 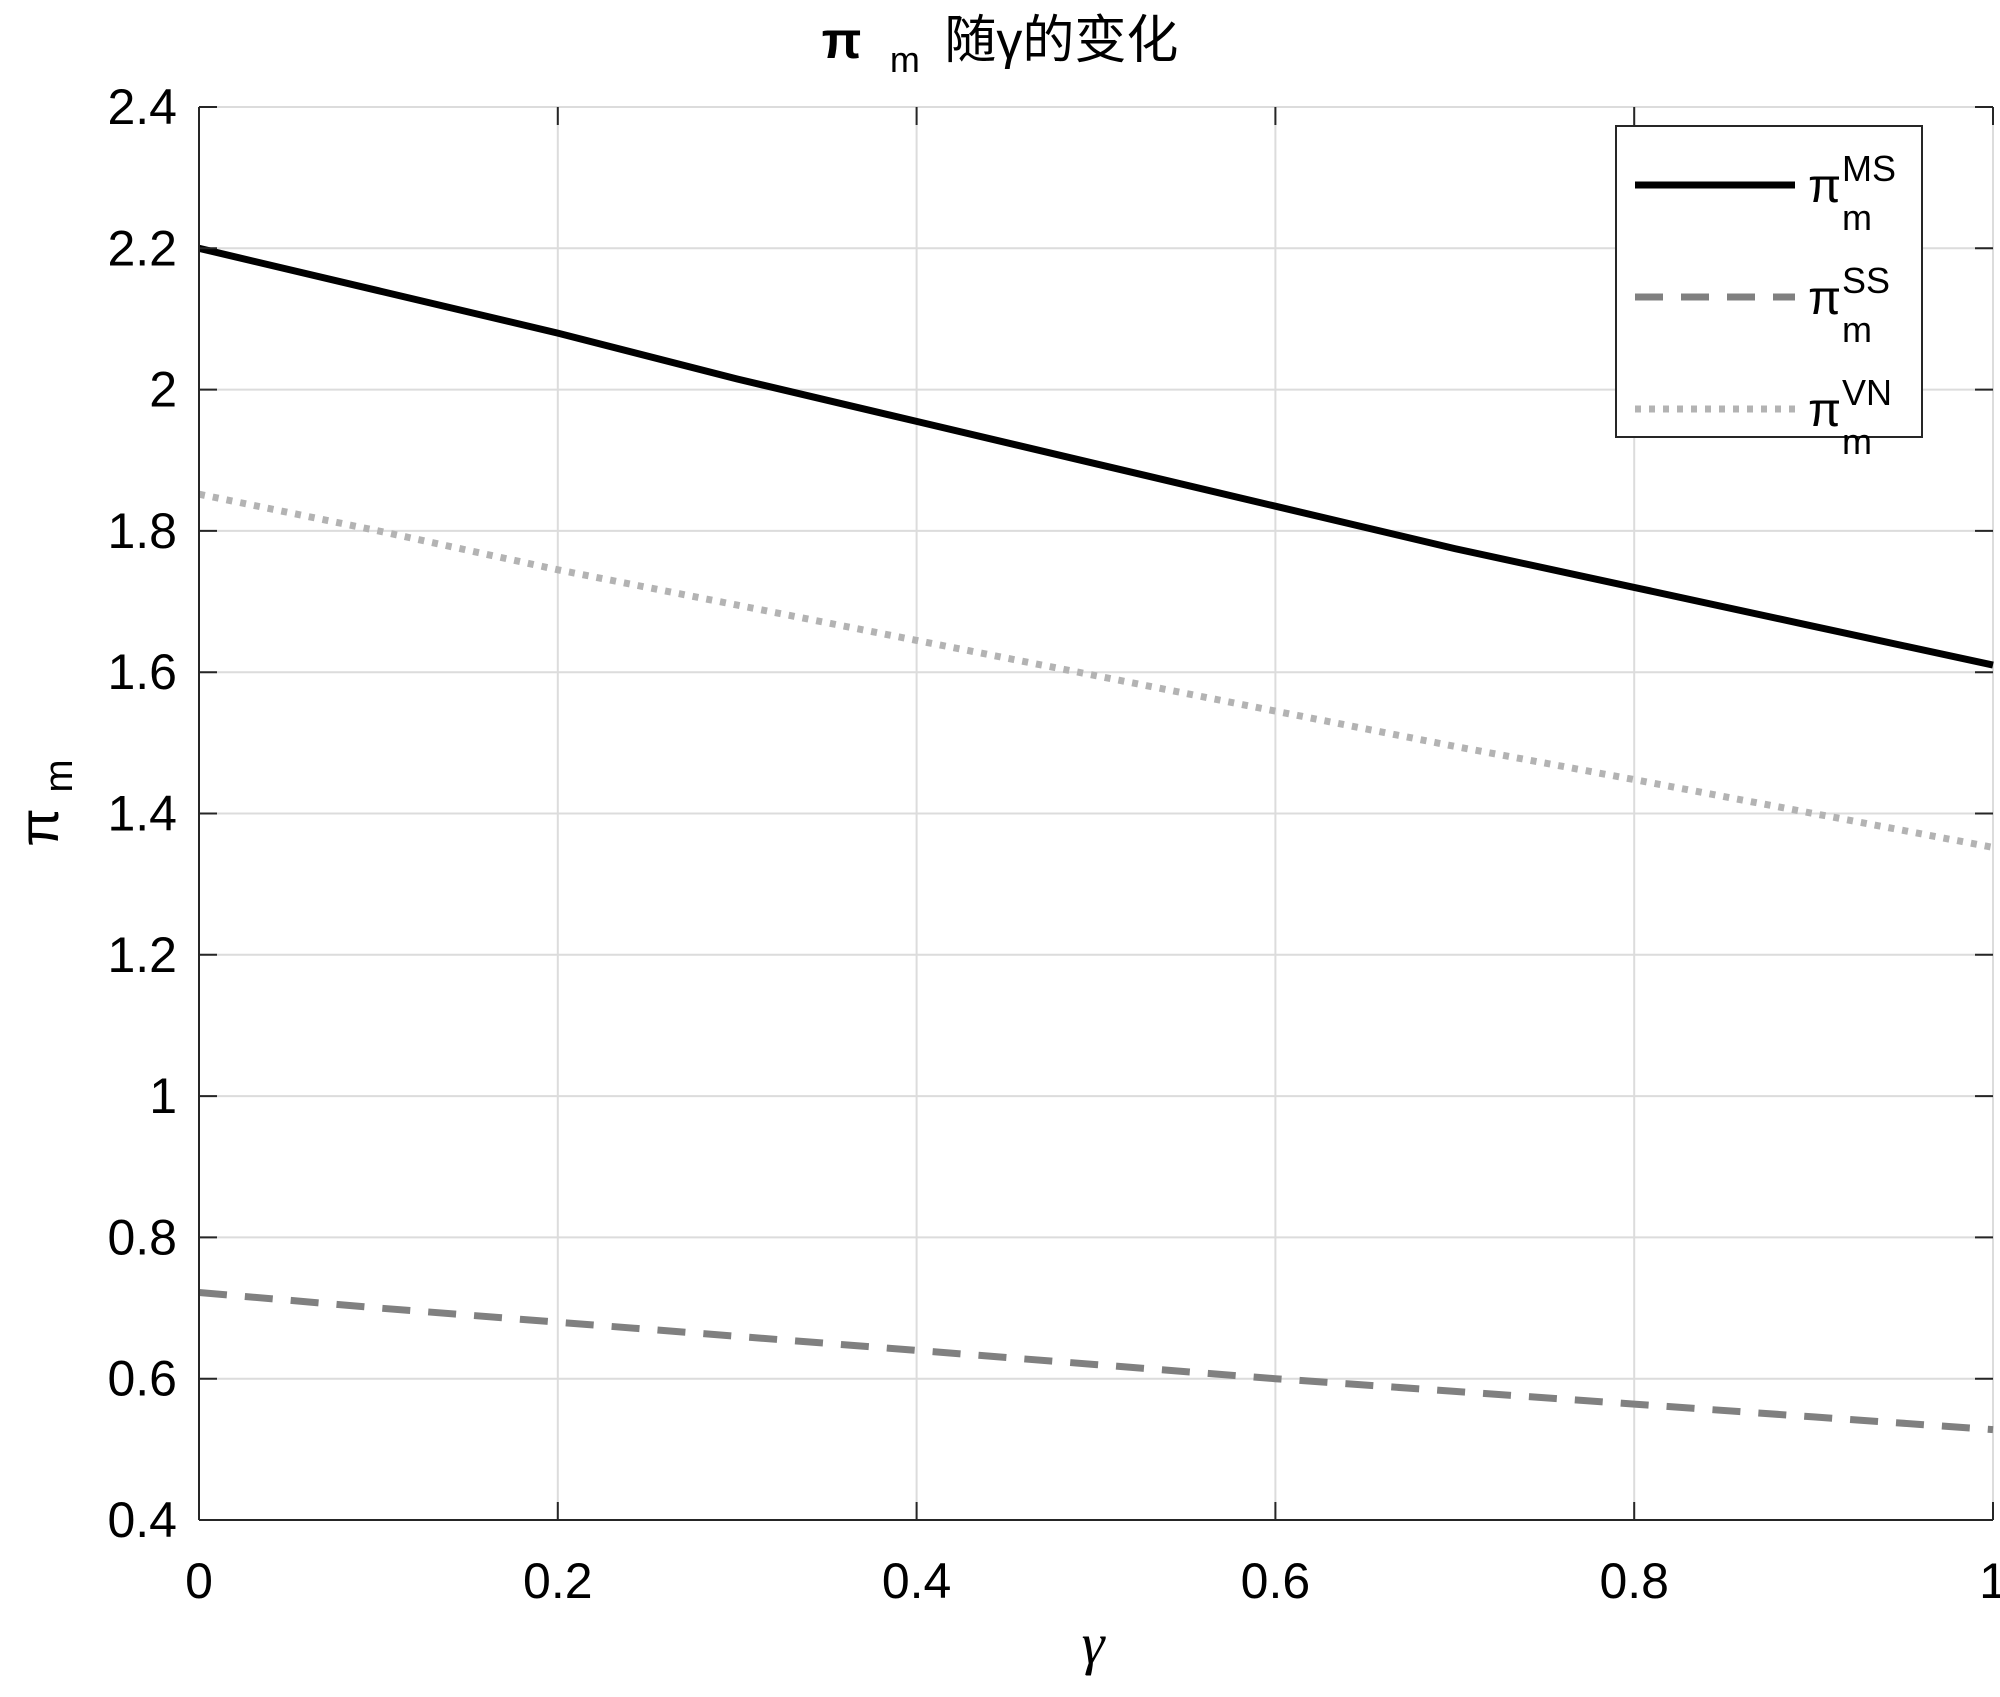 I want to click on x-tick-label: 0.2, so click(x=558, y=1581).